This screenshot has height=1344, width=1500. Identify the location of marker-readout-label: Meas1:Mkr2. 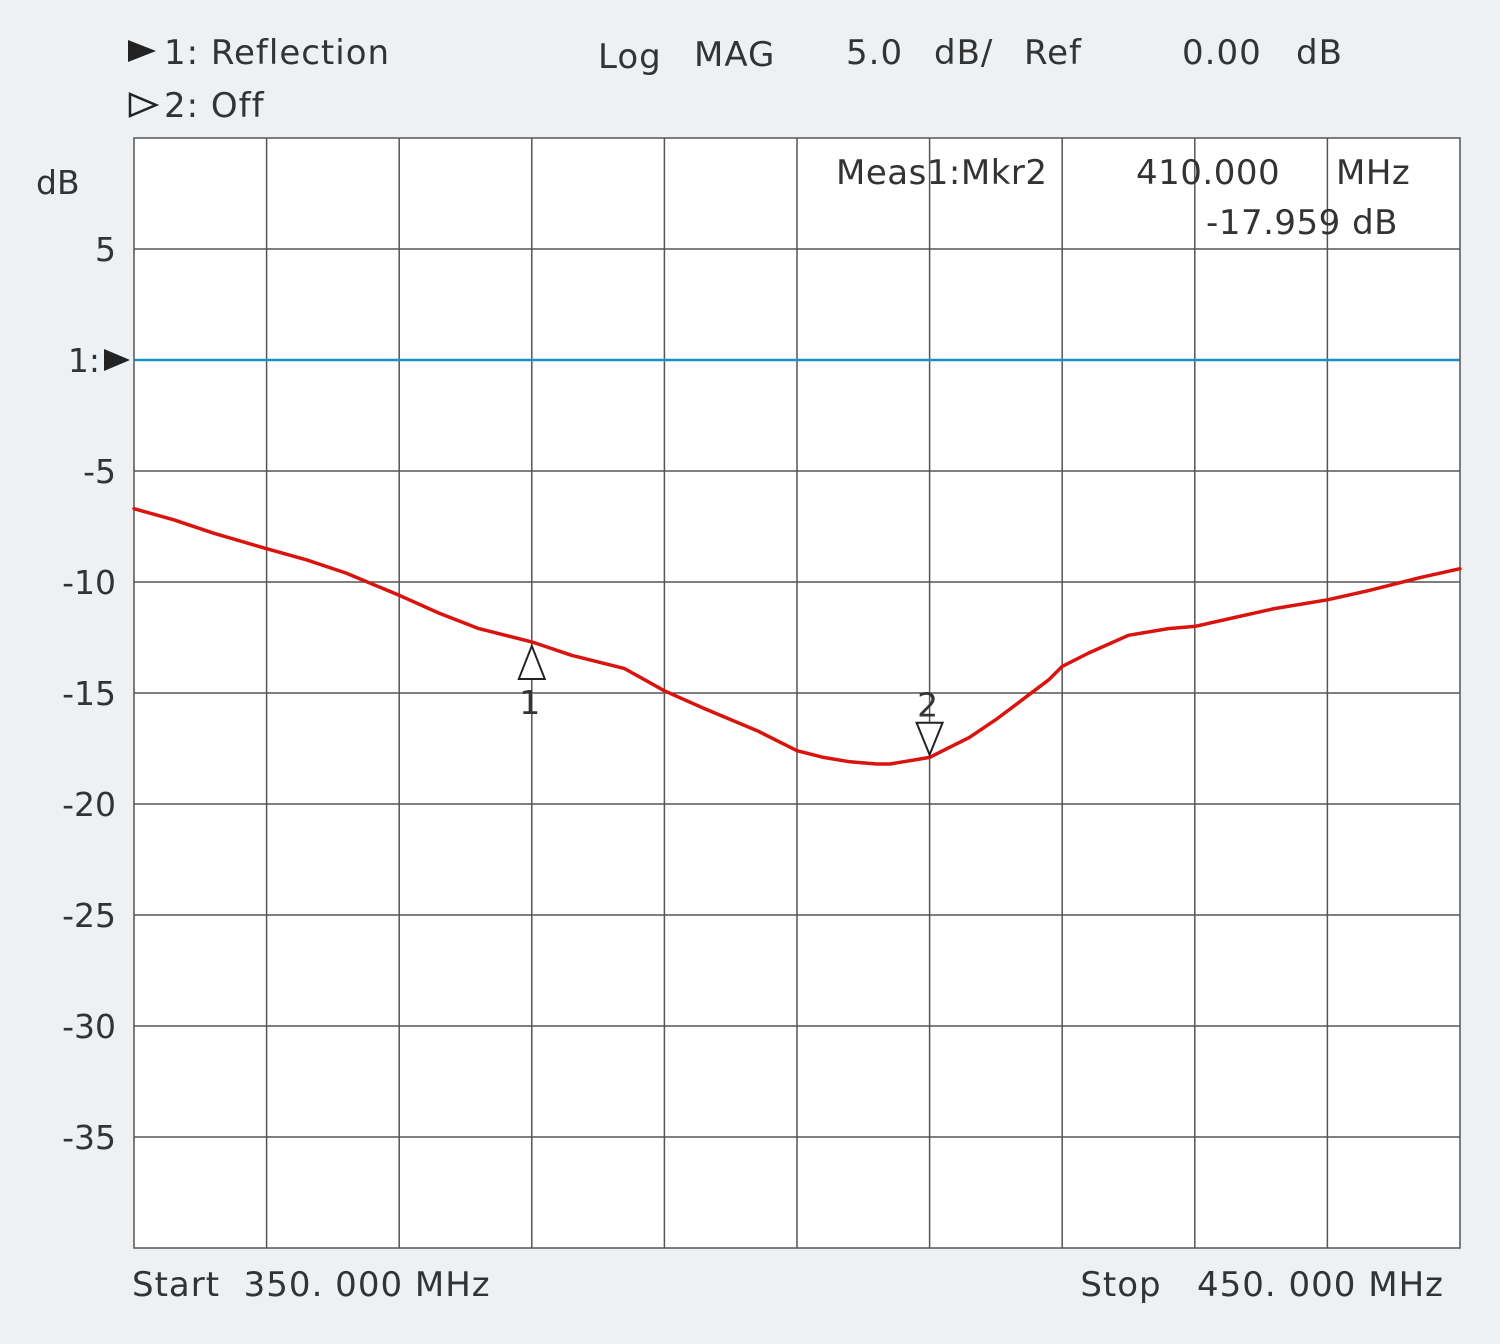
(942, 173).